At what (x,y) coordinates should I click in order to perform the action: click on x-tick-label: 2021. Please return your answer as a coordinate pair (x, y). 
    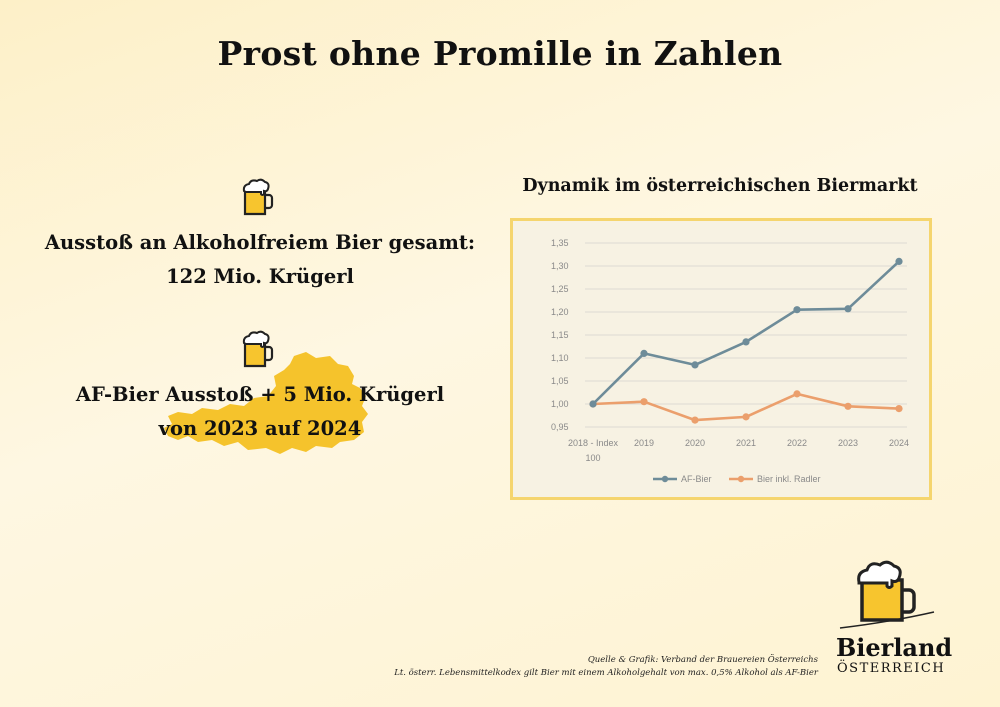
    Looking at the image, I should click on (746, 443).